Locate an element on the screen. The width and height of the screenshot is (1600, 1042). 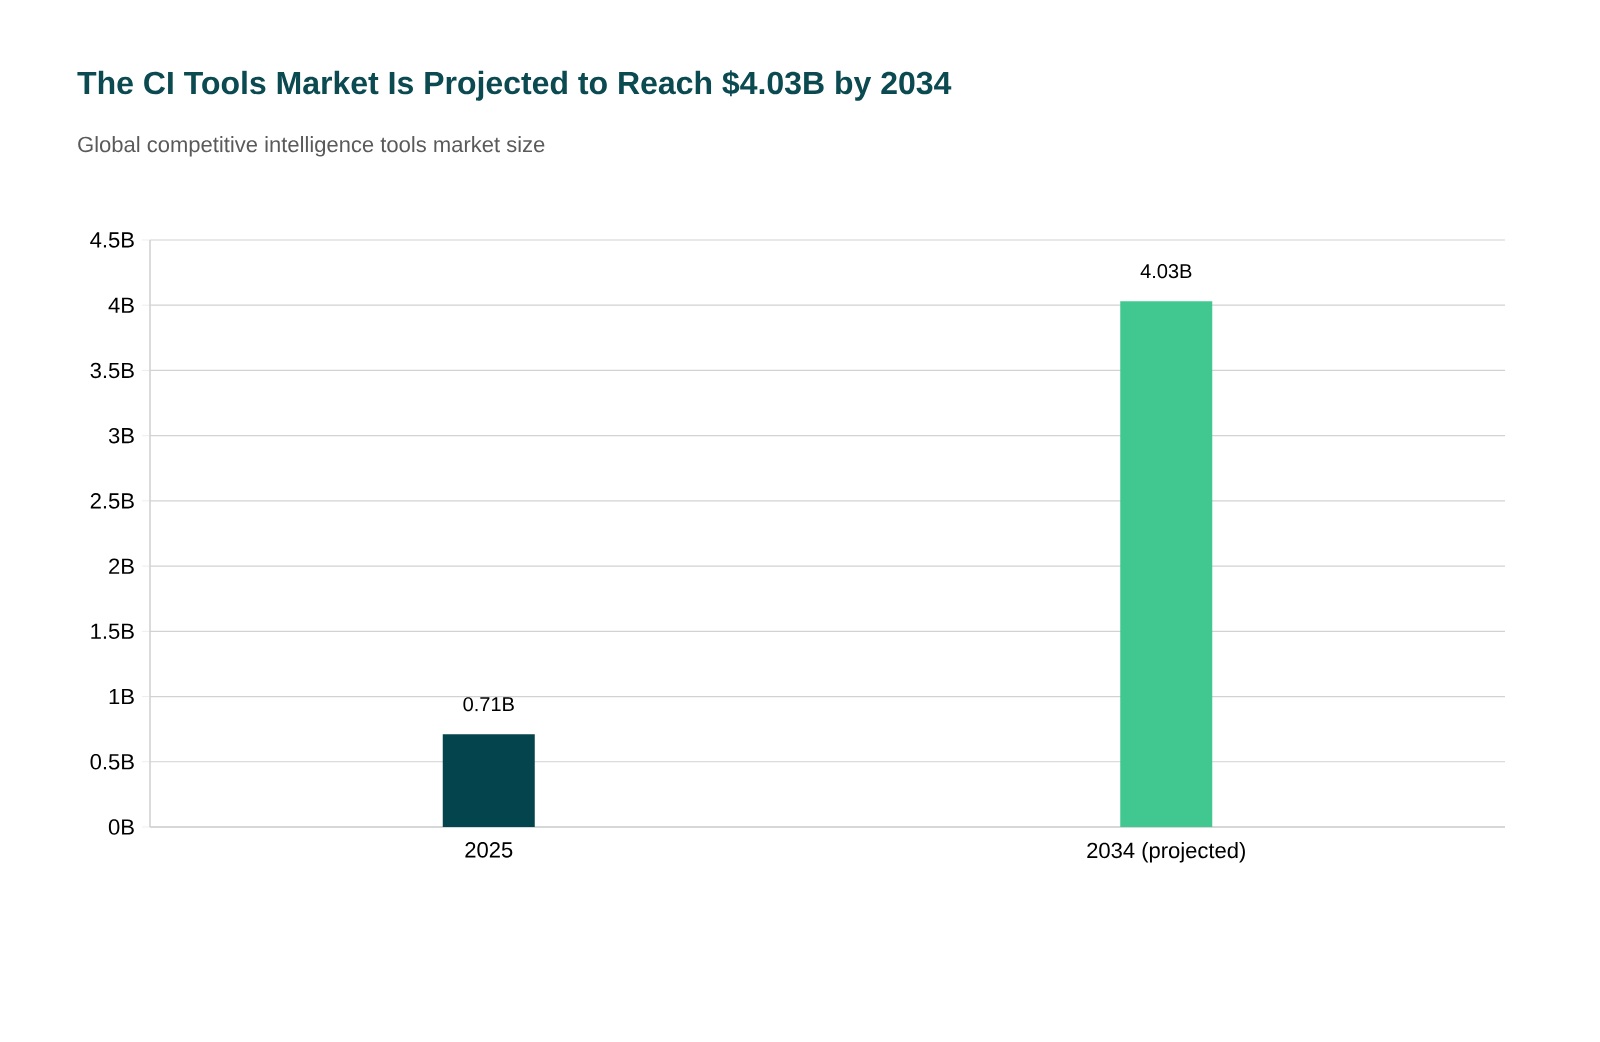
data-label: 0.71B is located at coordinates (488, 704).